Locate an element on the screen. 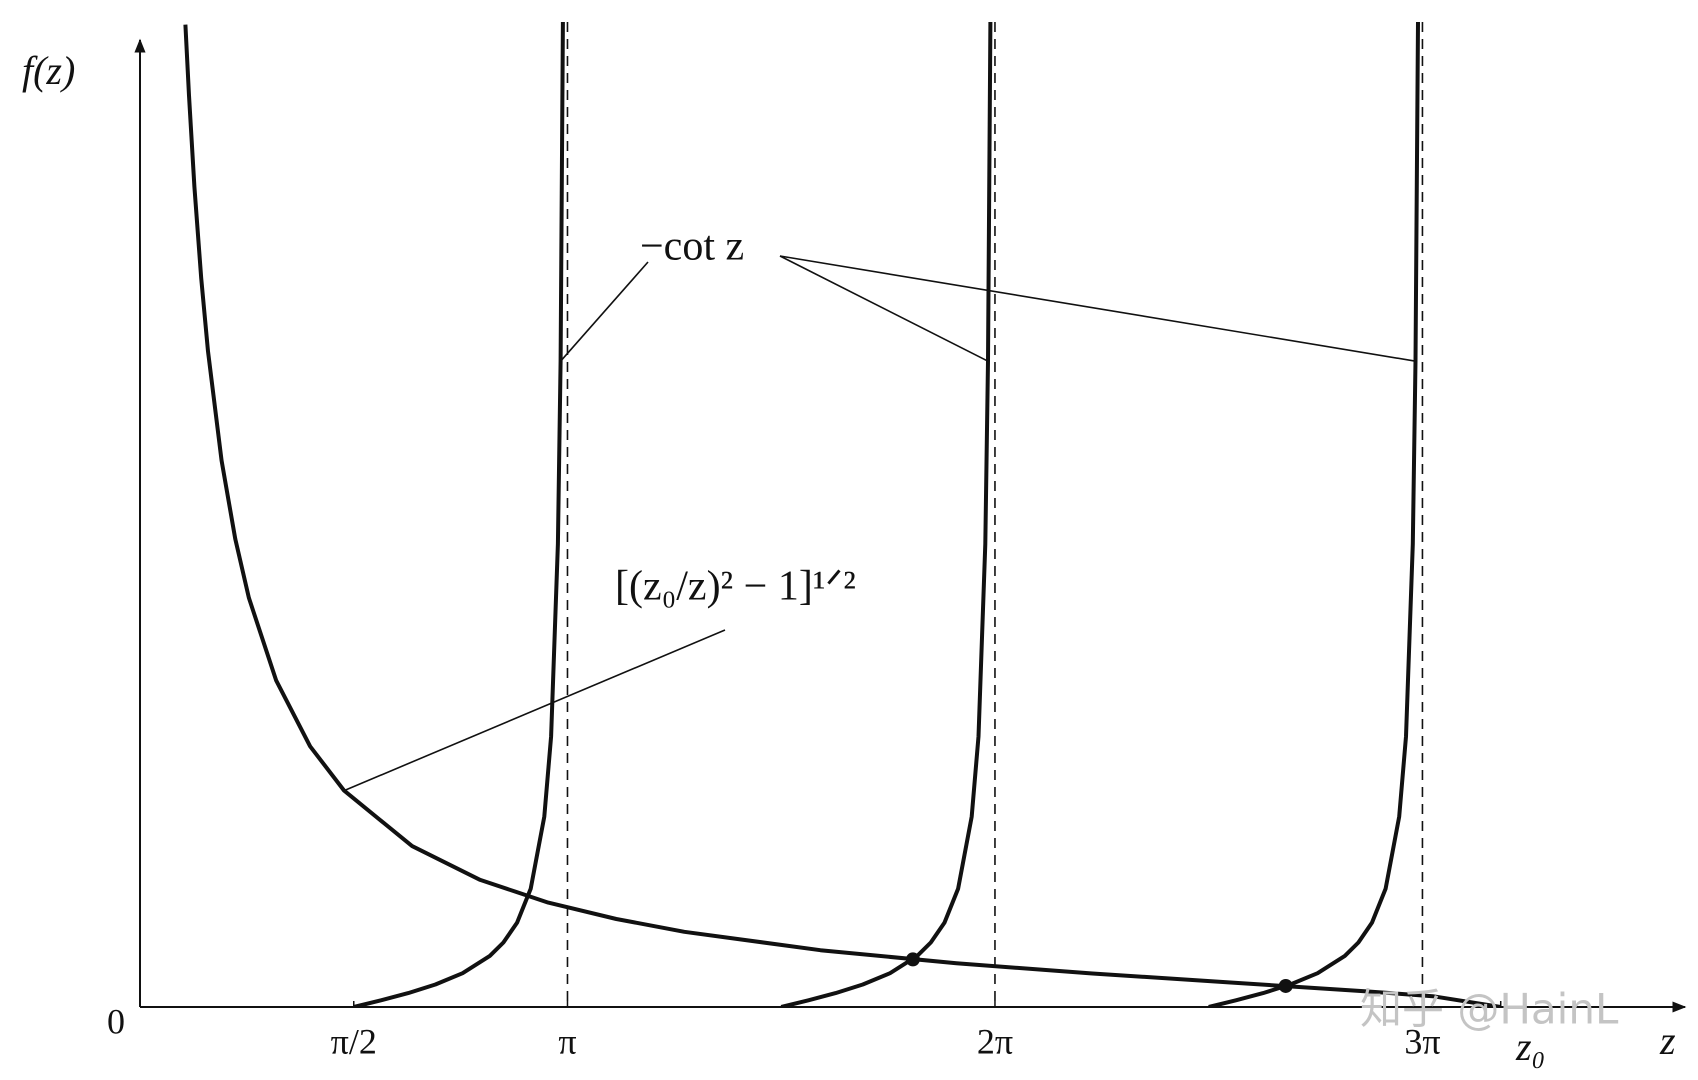 The image size is (1698, 1080). x-tick-label: π/2 is located at coordinates (354, 1041).